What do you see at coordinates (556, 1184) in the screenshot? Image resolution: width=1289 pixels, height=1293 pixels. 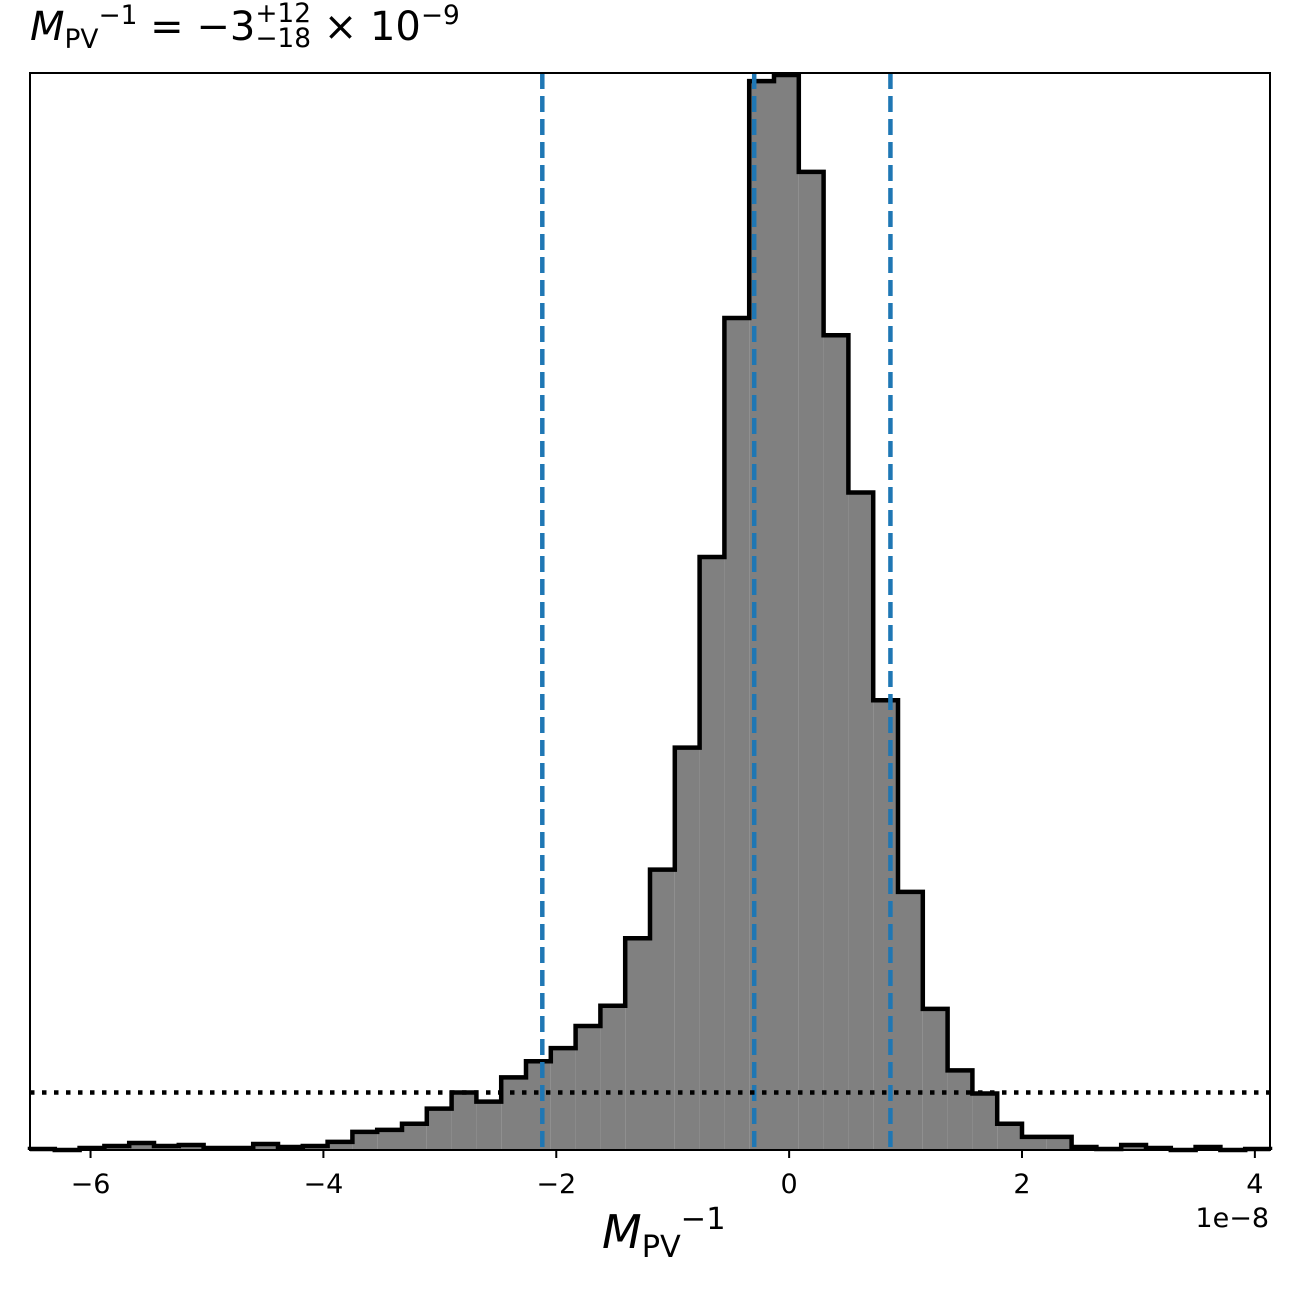 I see `x-tick-label: −2` at bounding box center [556, 1184].